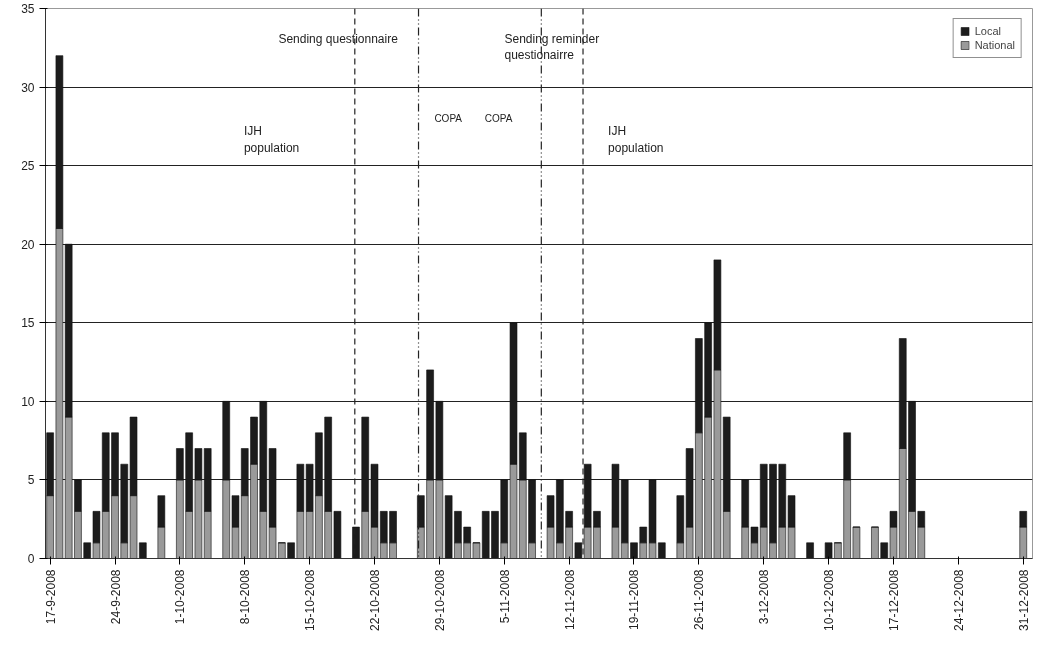 The image size is (1045, 652). I want to click on x-tick-label: 3-12-2008, so click(764, 597).